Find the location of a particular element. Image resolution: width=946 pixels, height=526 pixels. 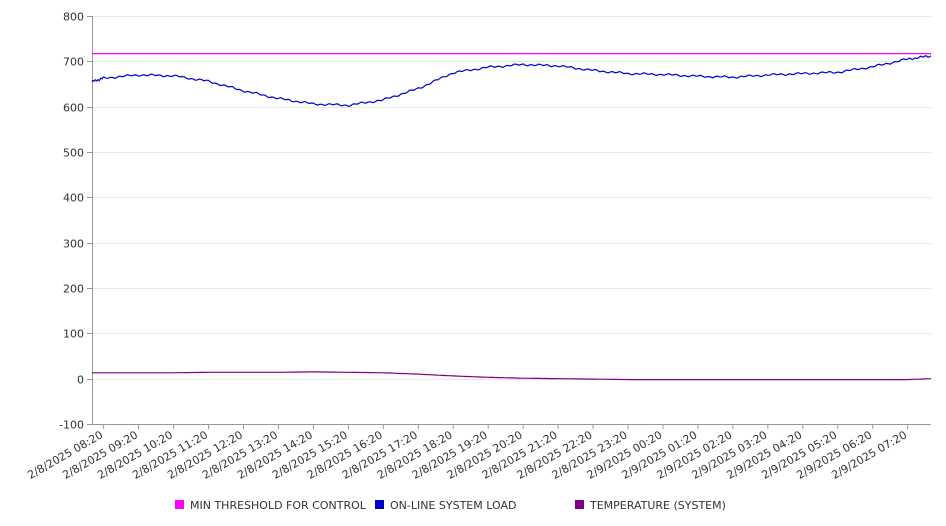

y-tick-label: 300 is located at coordinates (73, 244).